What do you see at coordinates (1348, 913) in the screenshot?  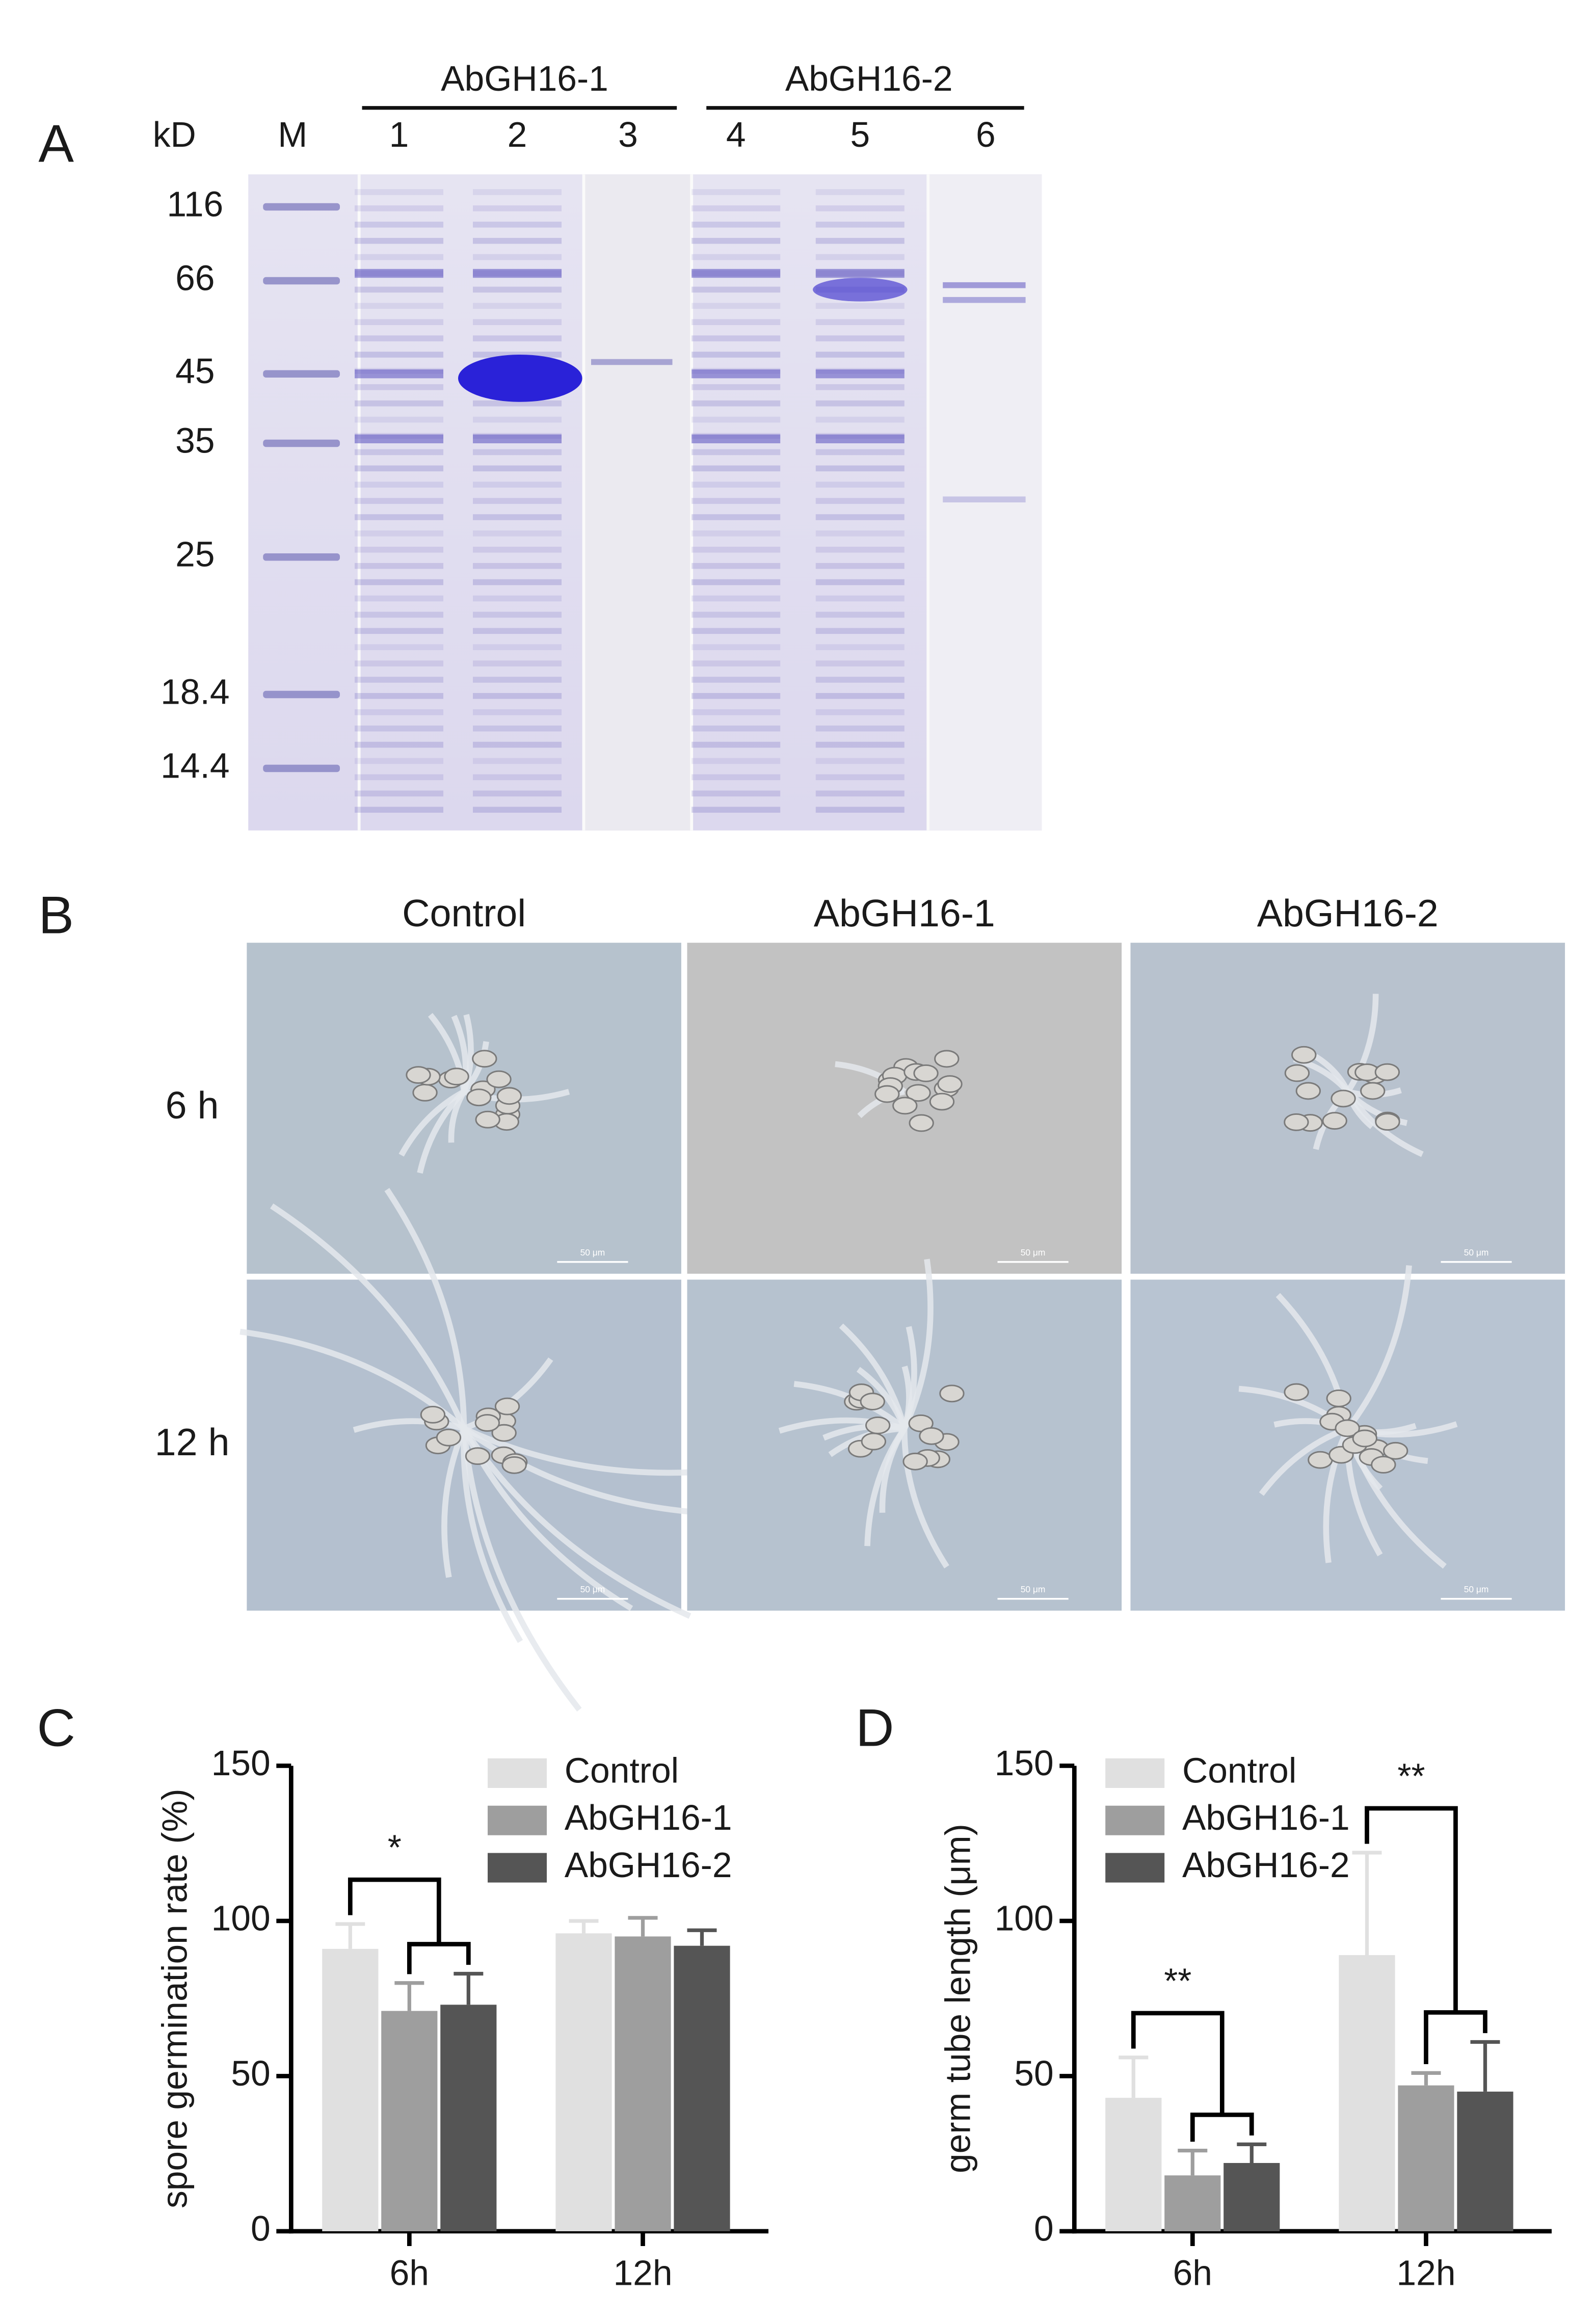 I see `column-label: AbGH16-2` at bounding box center [1348, 913].